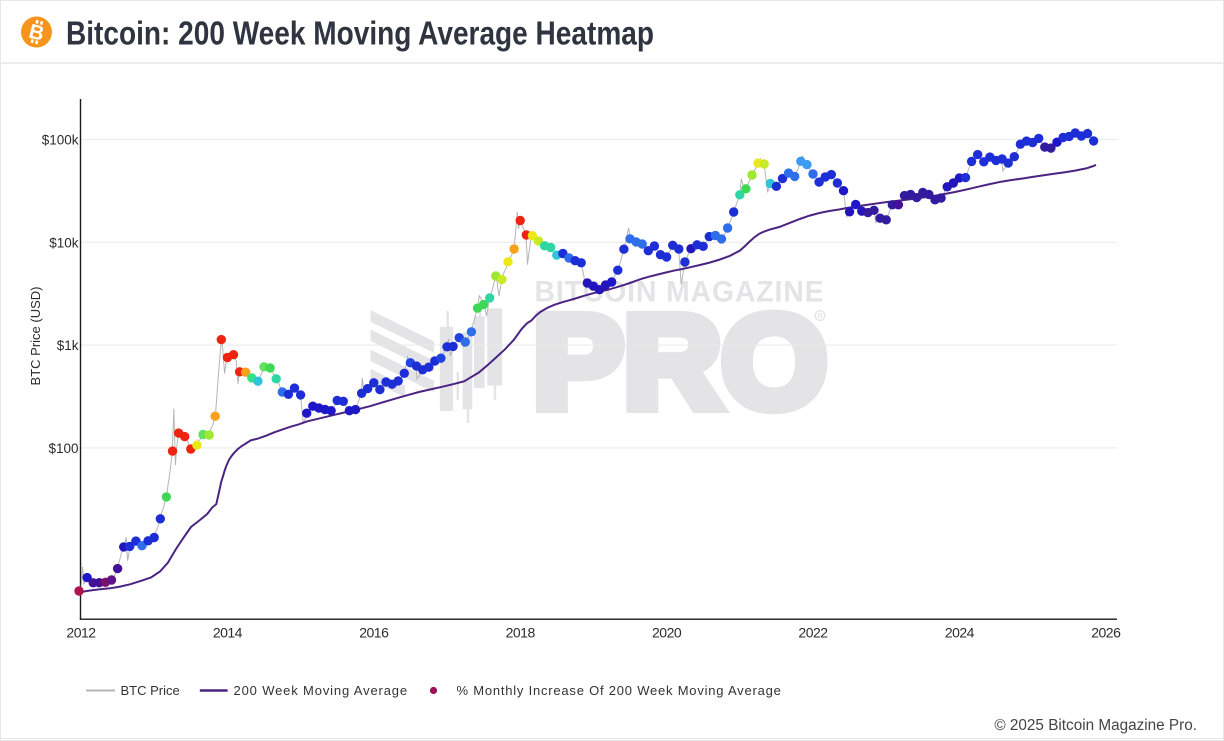 This screenshot has width=1224, height=741. What do you see at coordinates (68, 345) in the screenshot?
I see `svg-text: $1k` at bounding box center [68, 345].